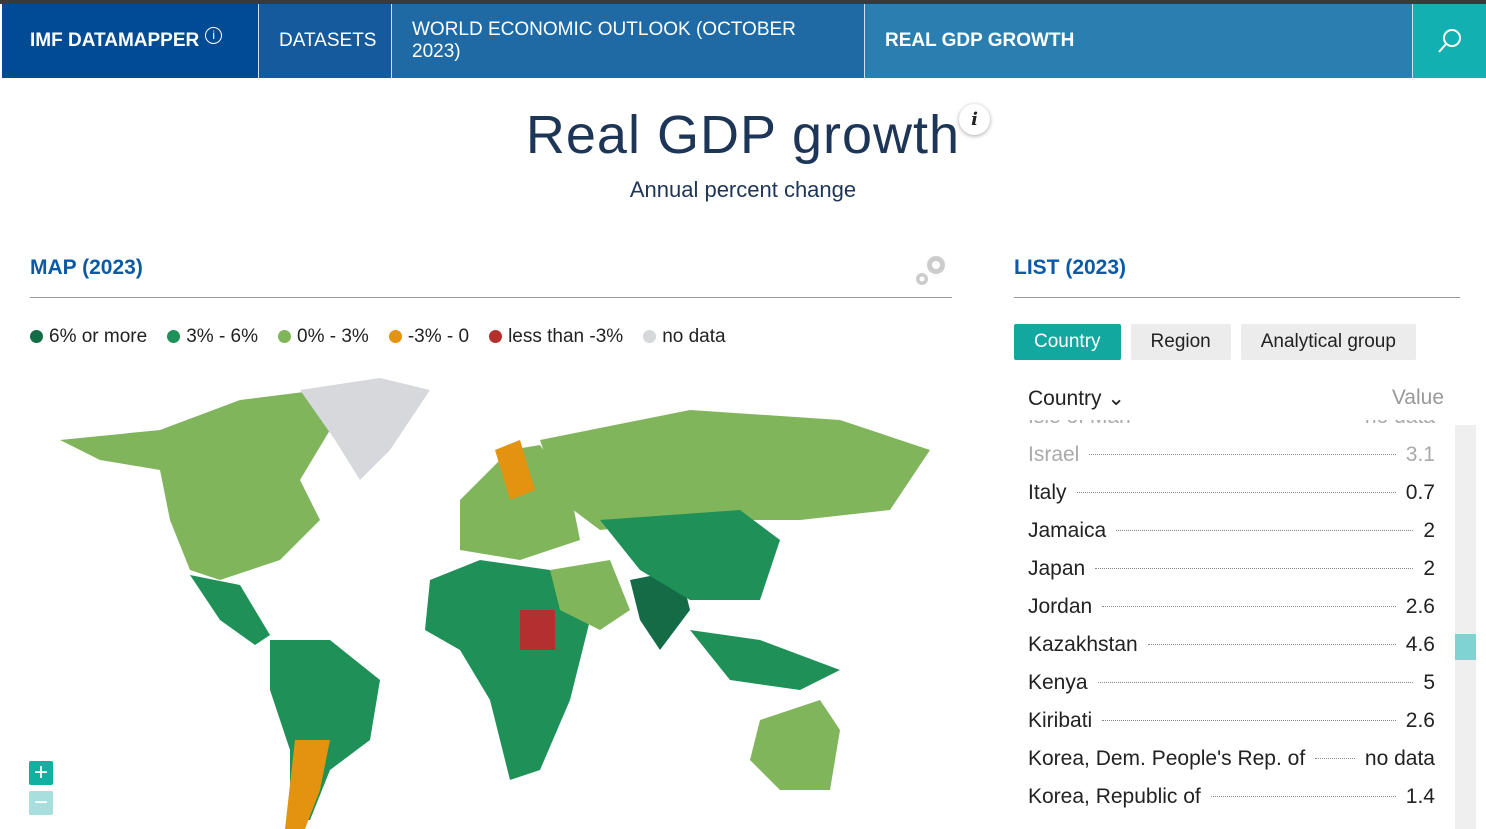 Image resolution: width=1486 pixels, height=829 pixels. Describe the element at coordinates (1231, 569) in the screenshot. I see `list-item: Japan 2` at that location.